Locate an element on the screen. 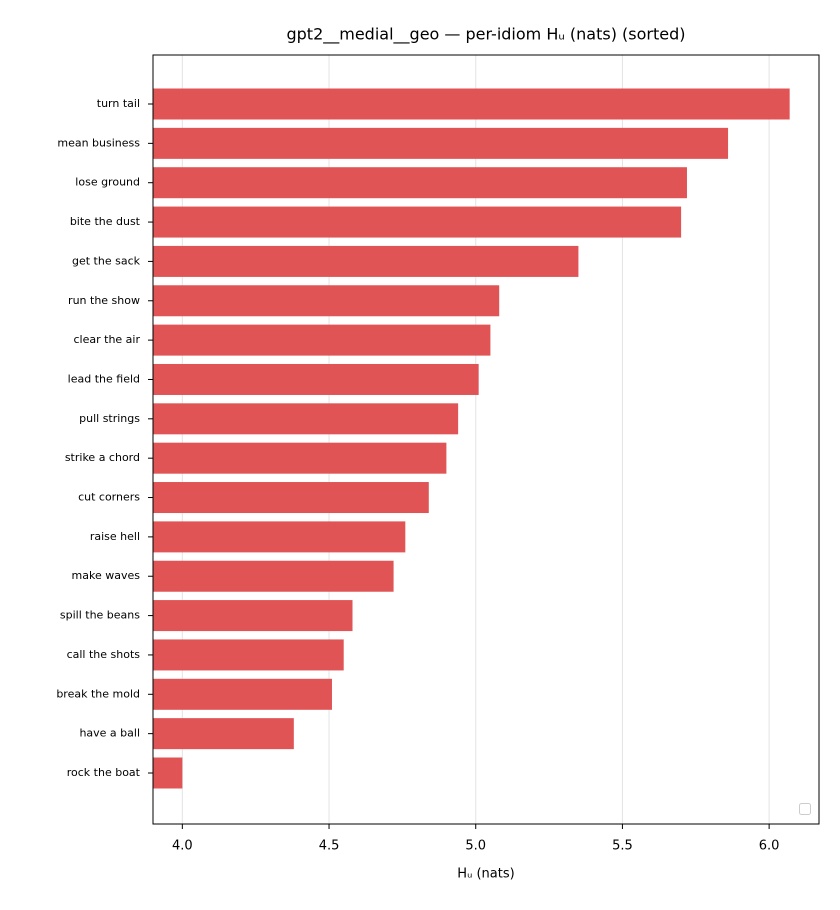 This screenshot has height=910, width=840. x-tick-label: 4.5 is located at coordinates (329, 846).